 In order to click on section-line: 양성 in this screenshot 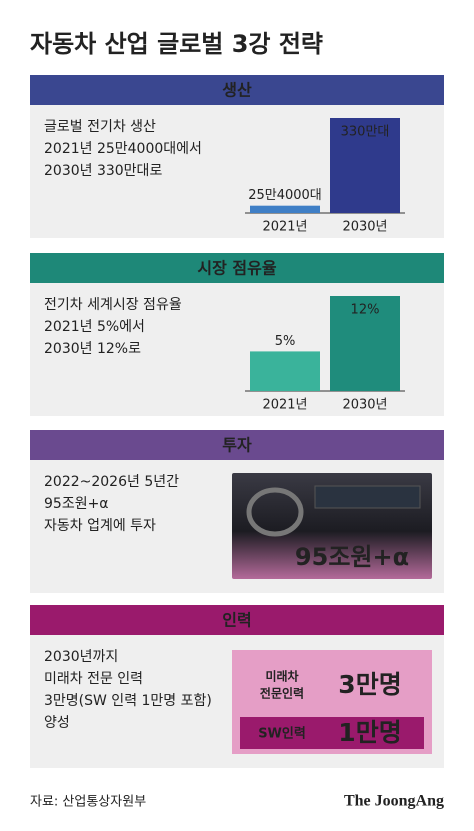, I will do `click(57, 723)`.